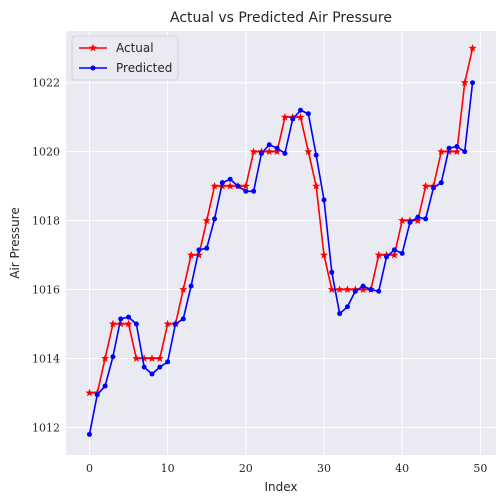  I want to click on x-tick-label: 30, so click(324, 468).